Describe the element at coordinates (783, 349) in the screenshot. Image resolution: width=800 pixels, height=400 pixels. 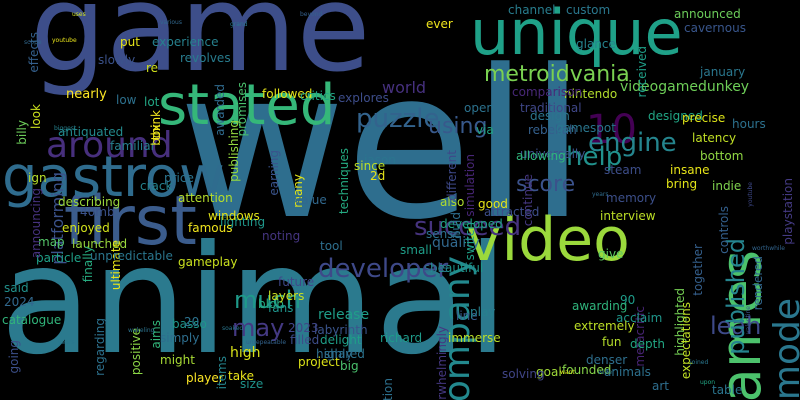
I see `cloud-word: bigmode` at that location.